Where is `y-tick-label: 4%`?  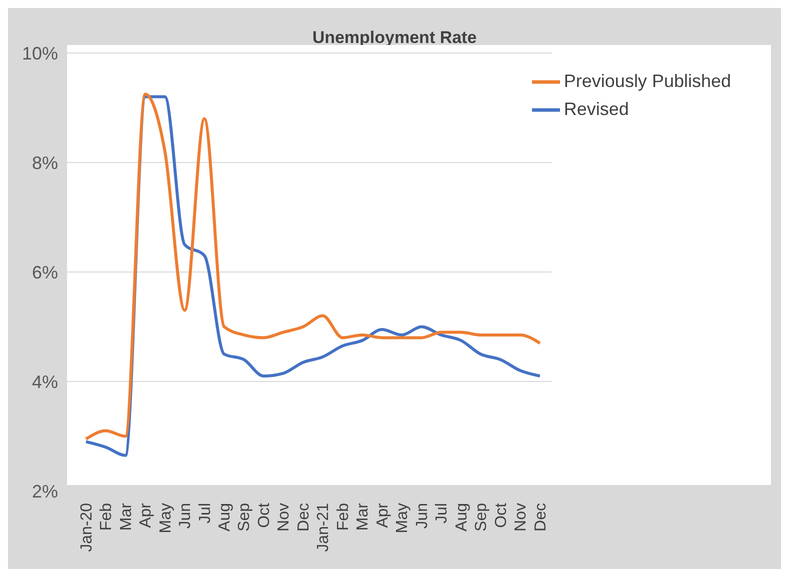 y-tick-label: 4% is located at coordinates (45, 382).